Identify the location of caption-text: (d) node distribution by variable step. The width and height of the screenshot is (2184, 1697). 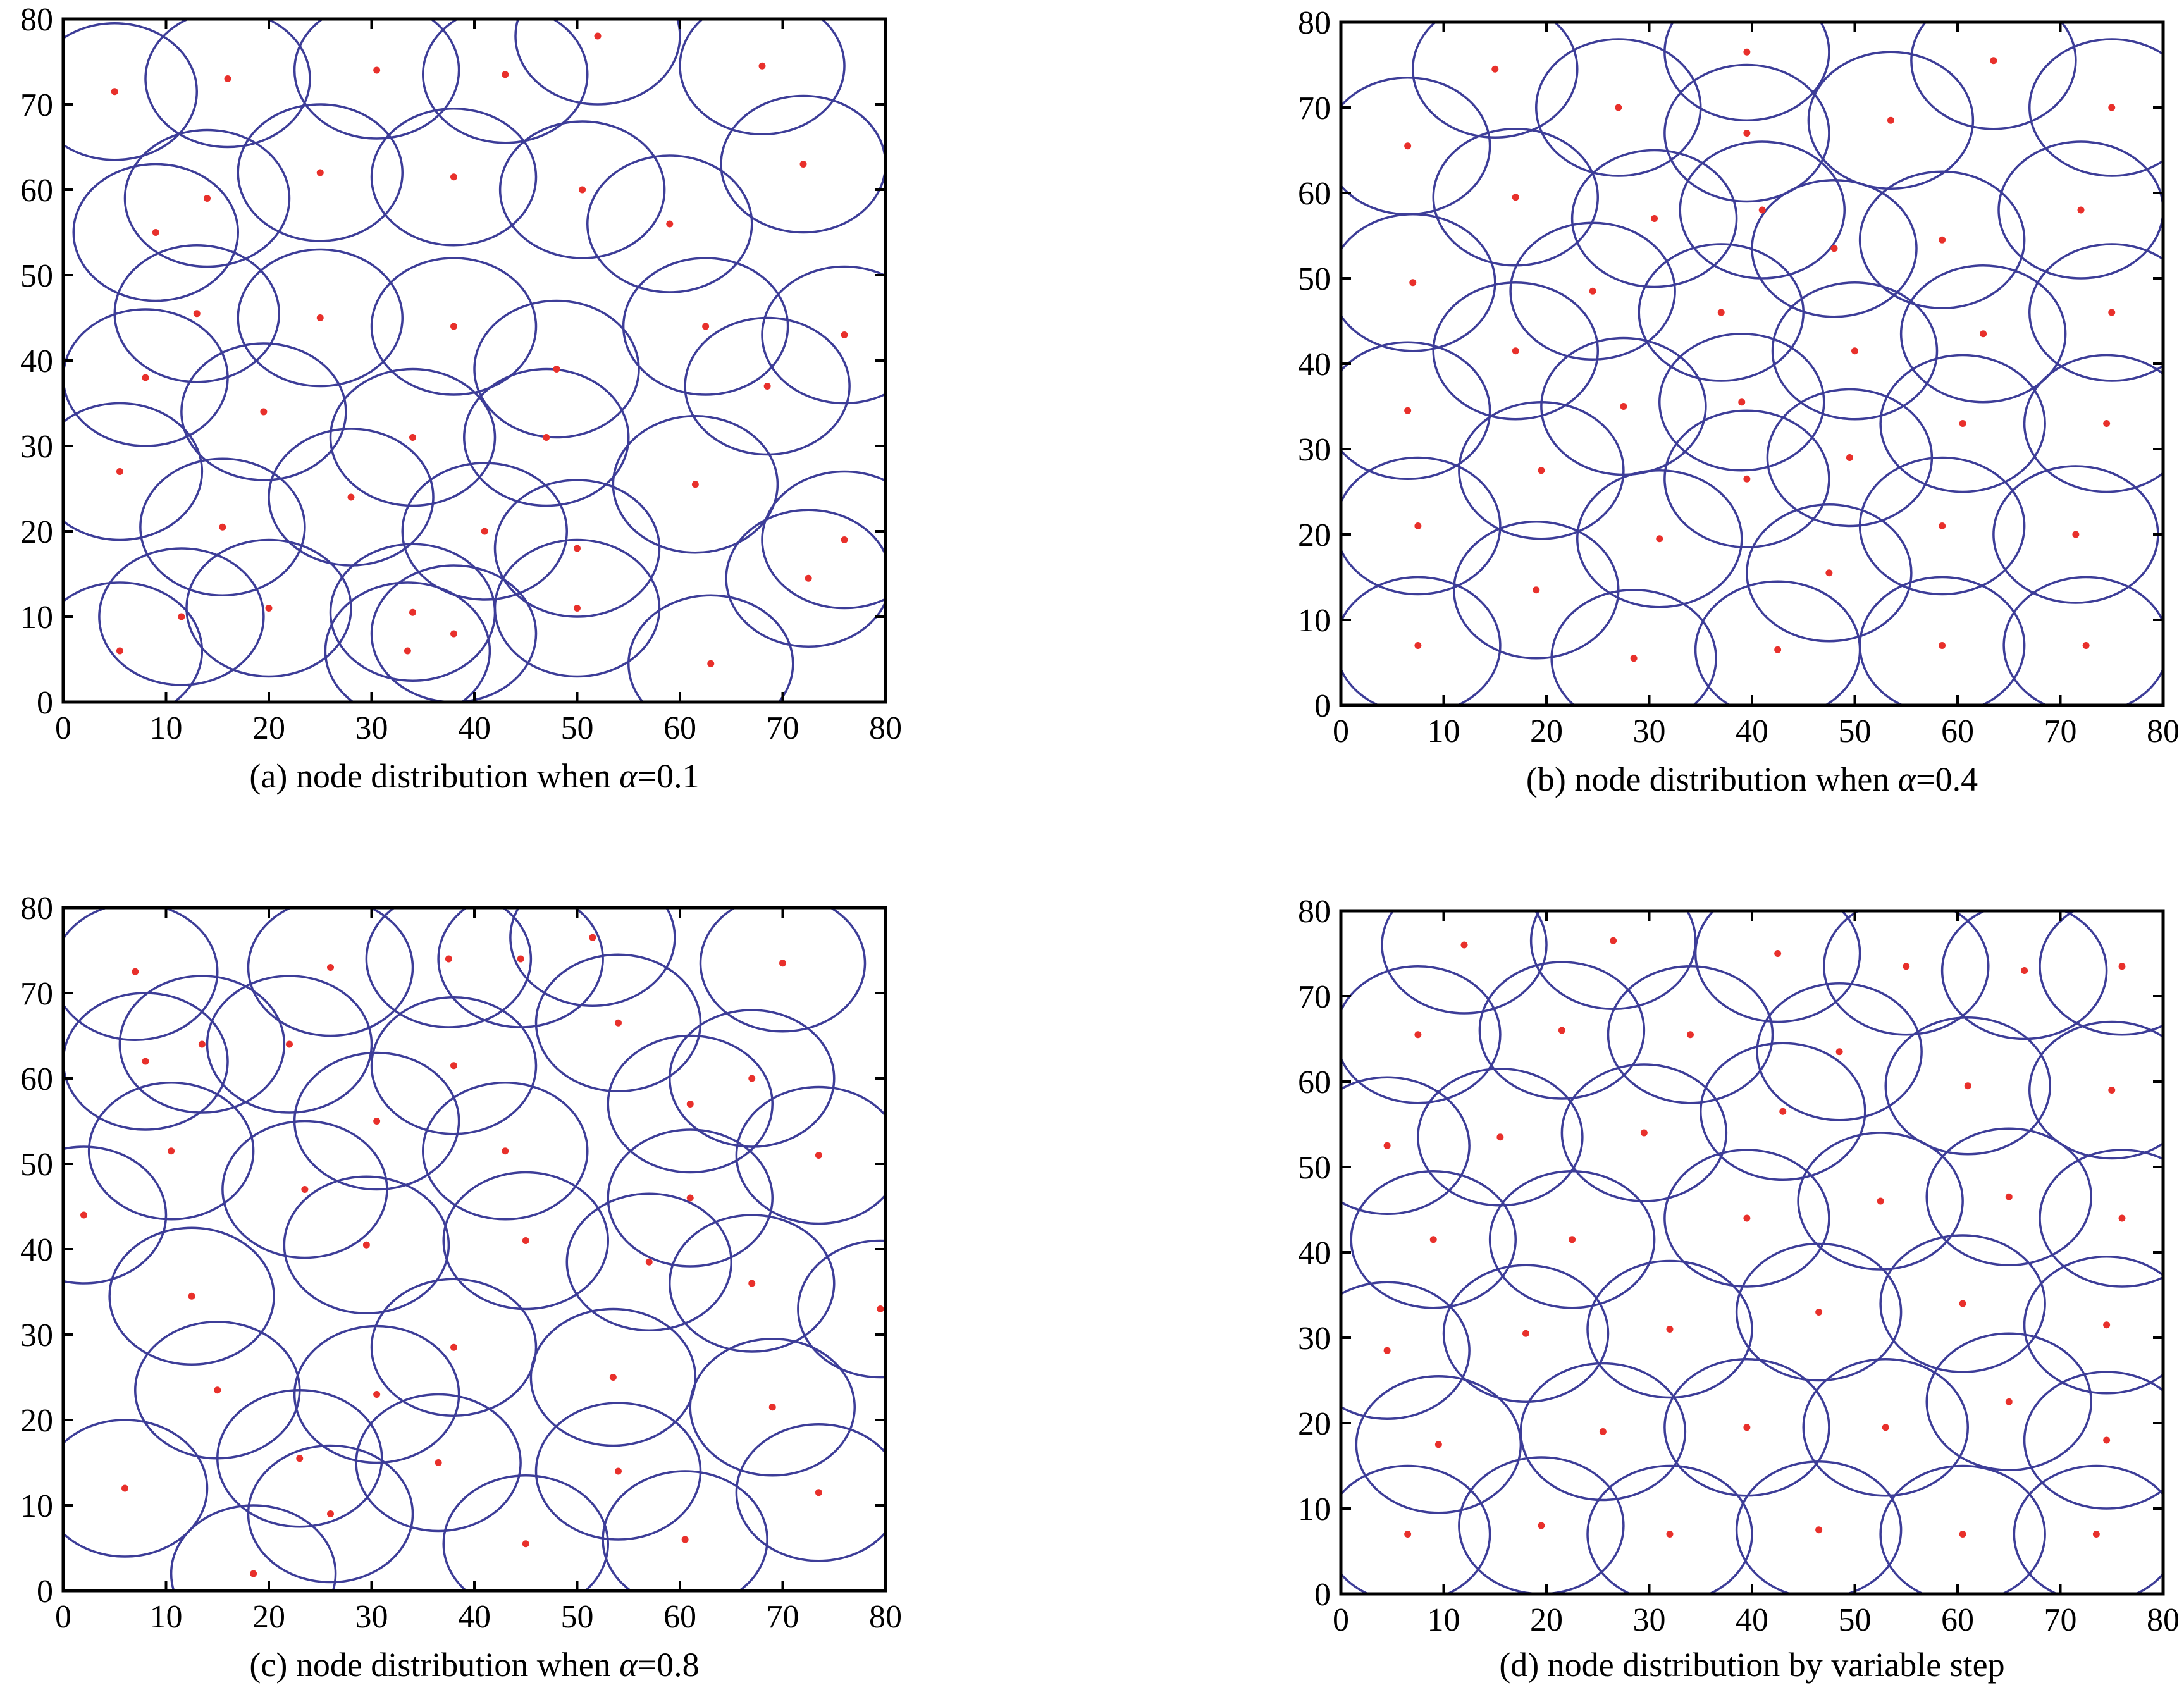
(1751, 1665).